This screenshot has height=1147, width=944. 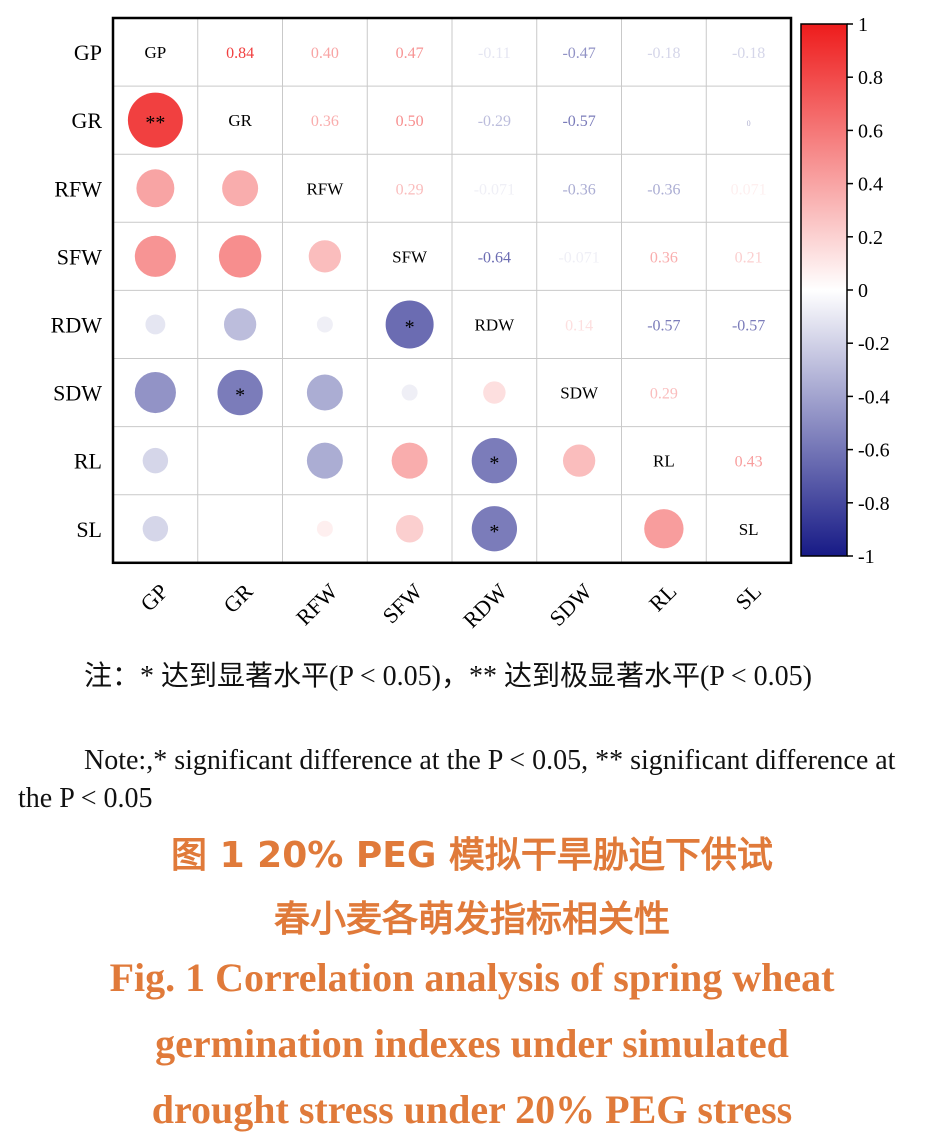 I want to click on caption-english-line-2: germination indexes under simulated, so click(x=472, y=1043).